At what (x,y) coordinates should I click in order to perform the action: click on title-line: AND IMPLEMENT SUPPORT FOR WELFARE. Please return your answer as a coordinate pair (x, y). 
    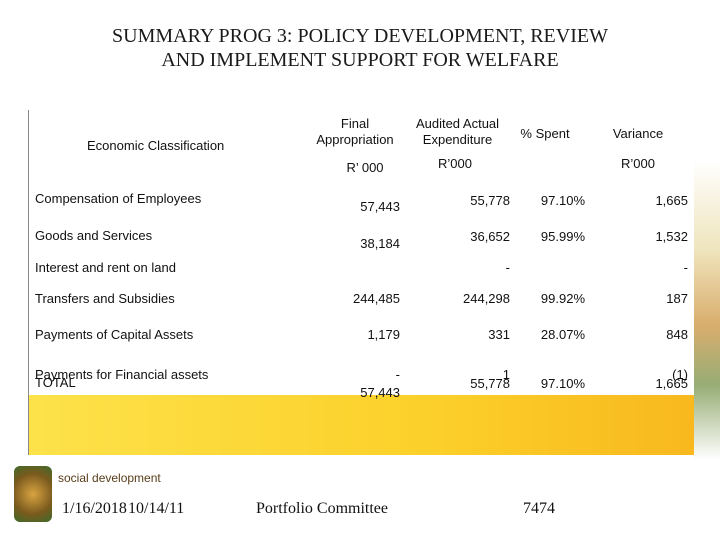
    Looking at the image, I should click on (360, 60).